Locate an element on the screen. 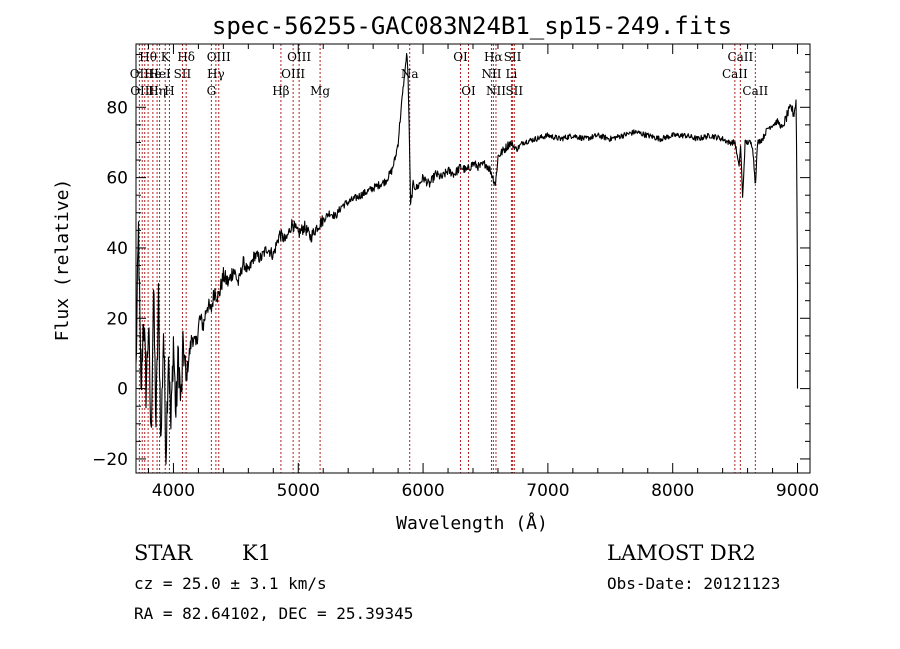 The width and height of the screenshot is (900, 649). redshift-readout: cz = 25.0 ± 3.1 km/s is located at coordinates (230, 583).